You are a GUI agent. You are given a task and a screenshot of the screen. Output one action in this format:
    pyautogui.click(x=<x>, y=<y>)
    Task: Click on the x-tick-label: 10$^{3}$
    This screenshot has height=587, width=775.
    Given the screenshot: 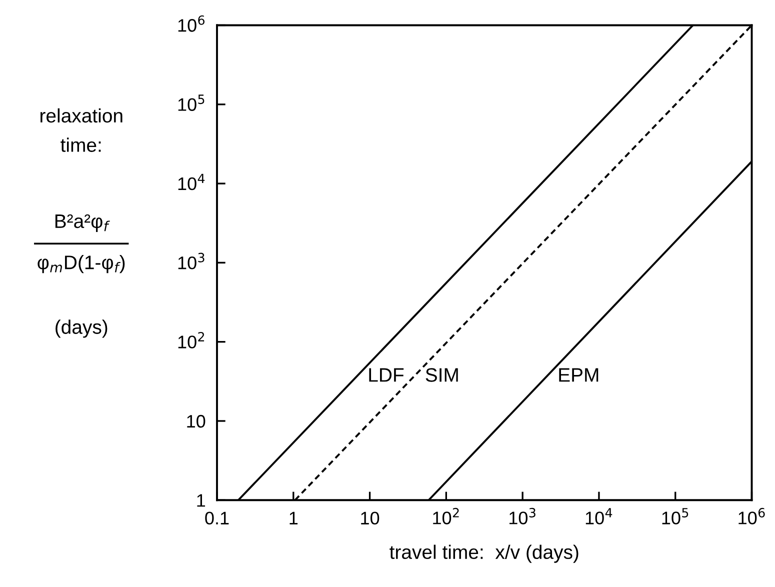 What is the action you would take?
    pyautogui.click(x=523, y=516)
    